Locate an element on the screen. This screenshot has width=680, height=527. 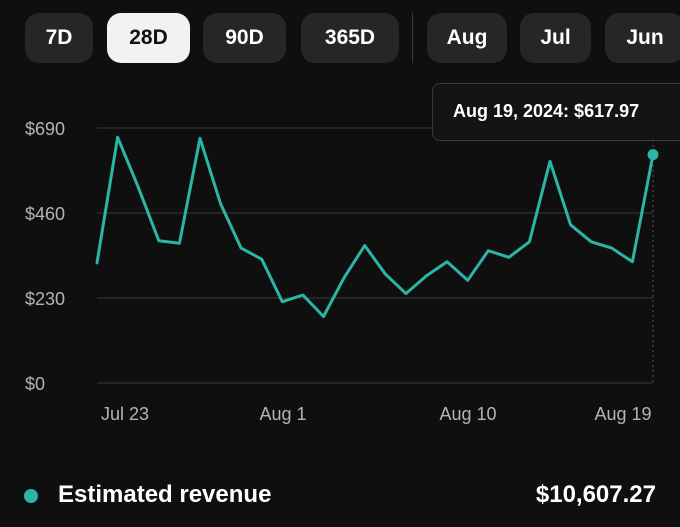
date-range-tabs: 7D 28D 90D 365D Aug Jul Jun is located at coordinates (352, 38).